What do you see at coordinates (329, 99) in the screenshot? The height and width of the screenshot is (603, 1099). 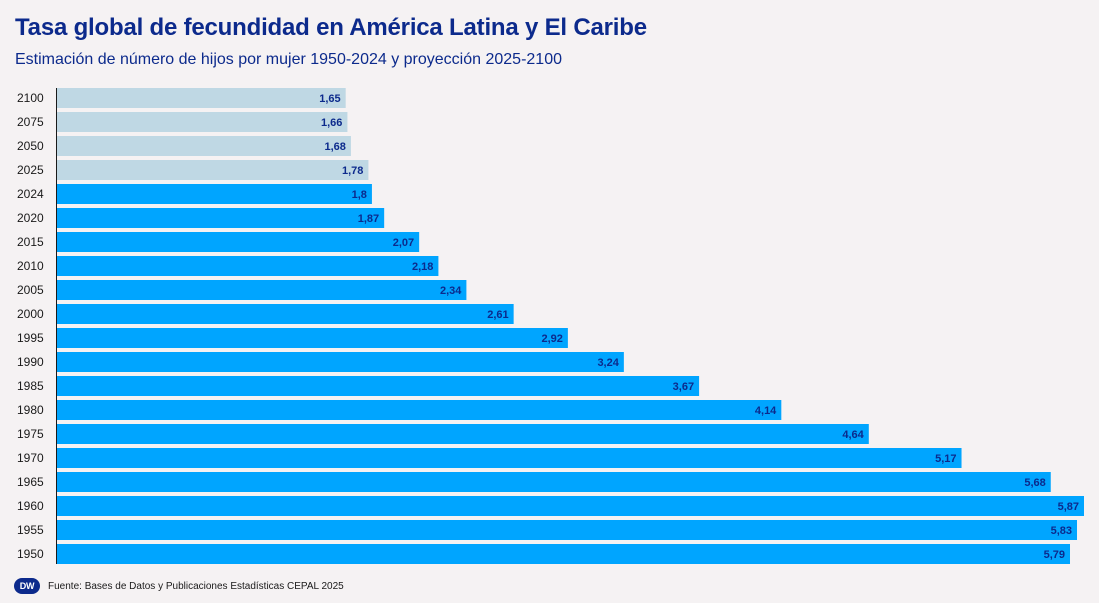 I see `value-label-2100: 1,65` at bounding box center [329, 99].